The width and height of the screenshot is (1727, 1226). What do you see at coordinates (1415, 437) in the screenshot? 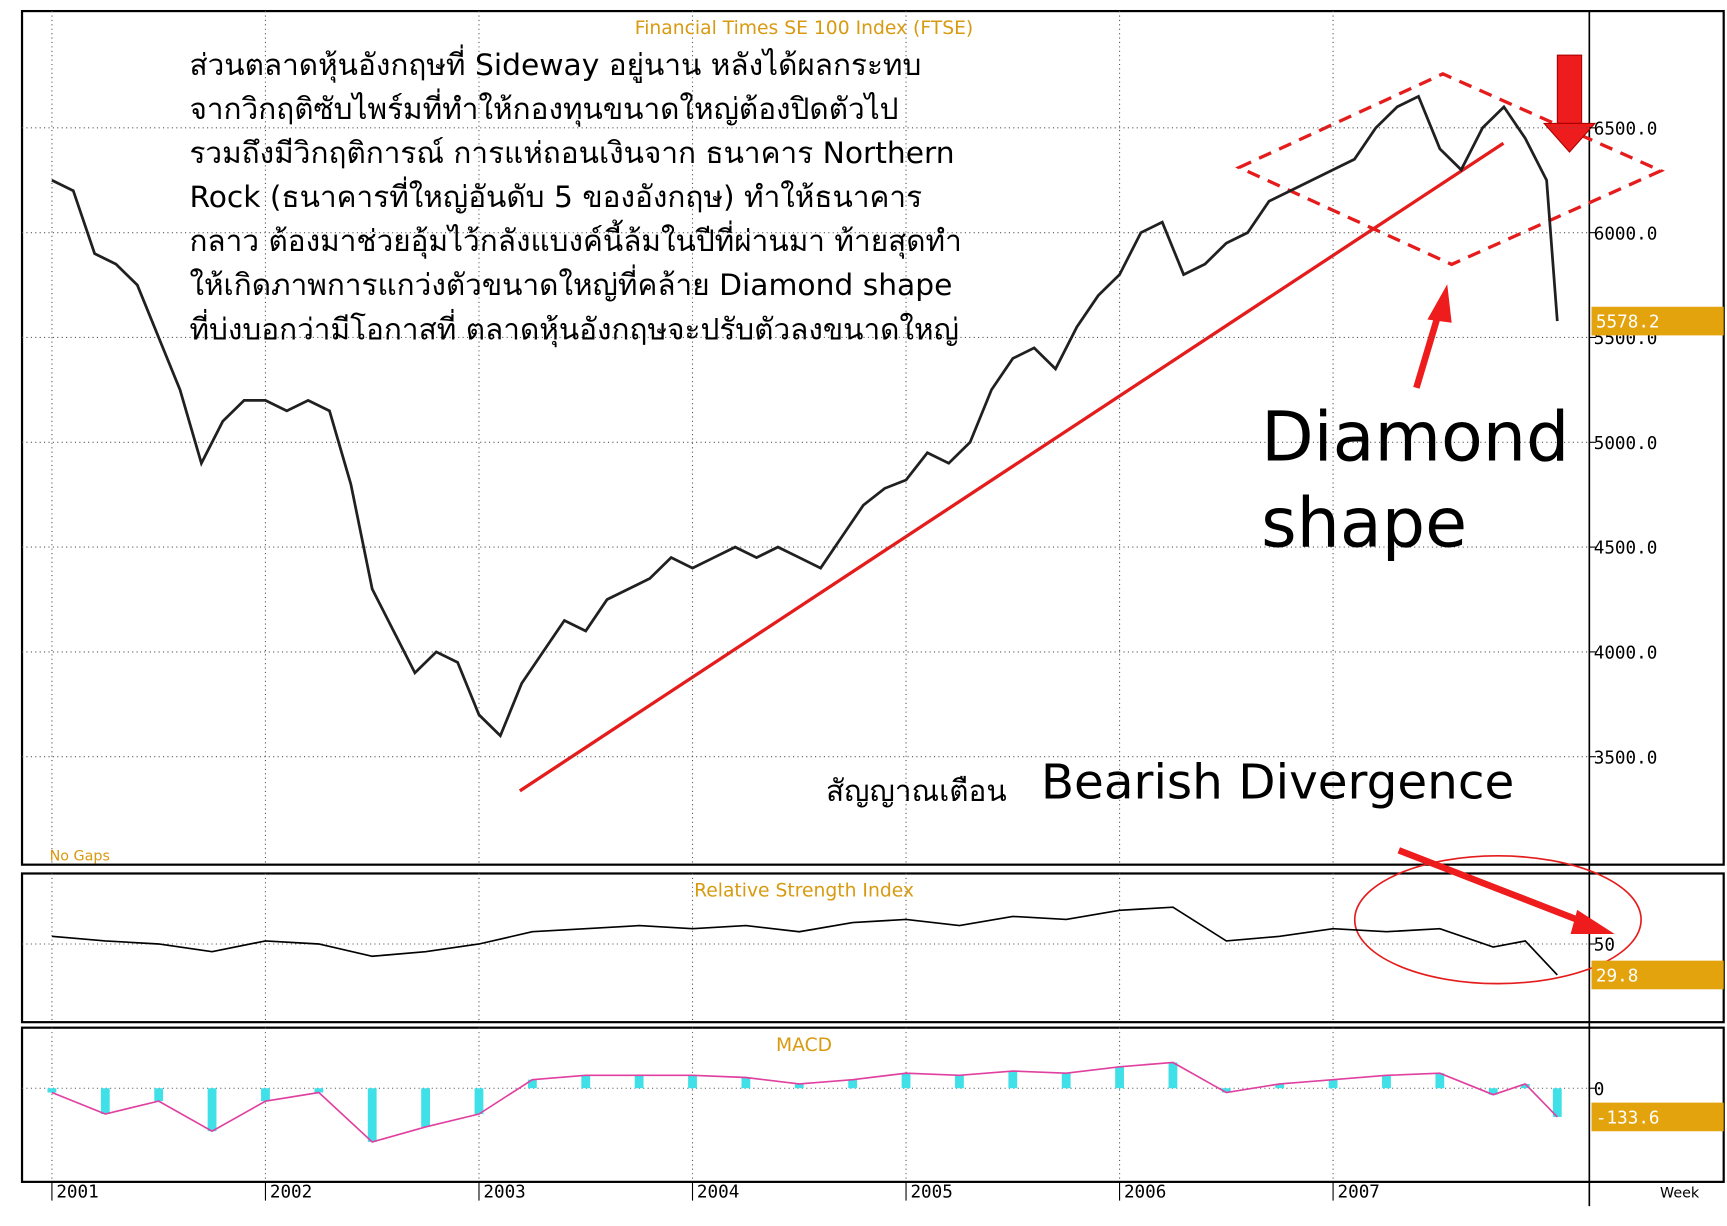
I see `pattern-label: Diamond` at bounding box center [1415, 437].